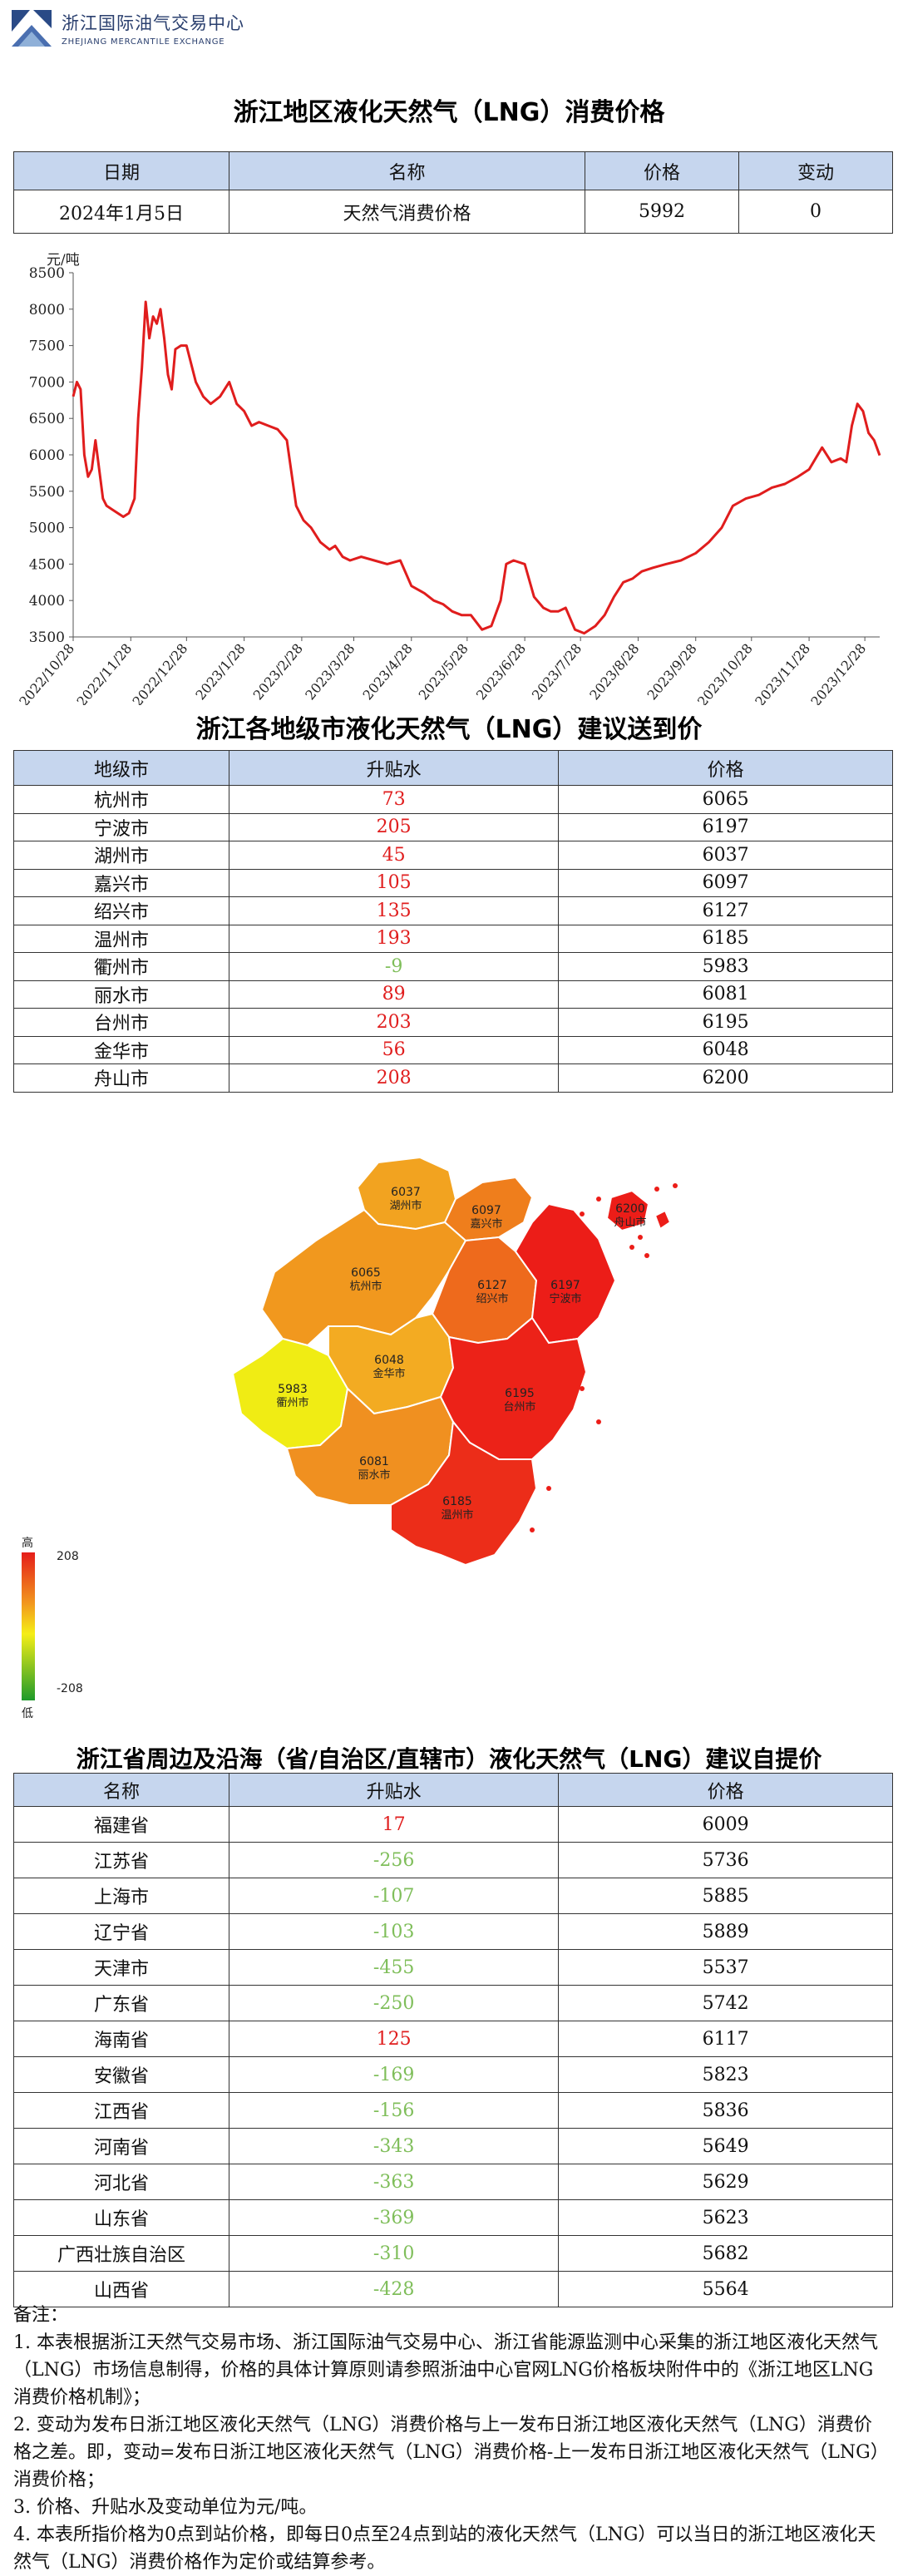 The height and width of the screenshot is (2576, 898). I want to click on y-tick-label: 3500, so click(47, 637).